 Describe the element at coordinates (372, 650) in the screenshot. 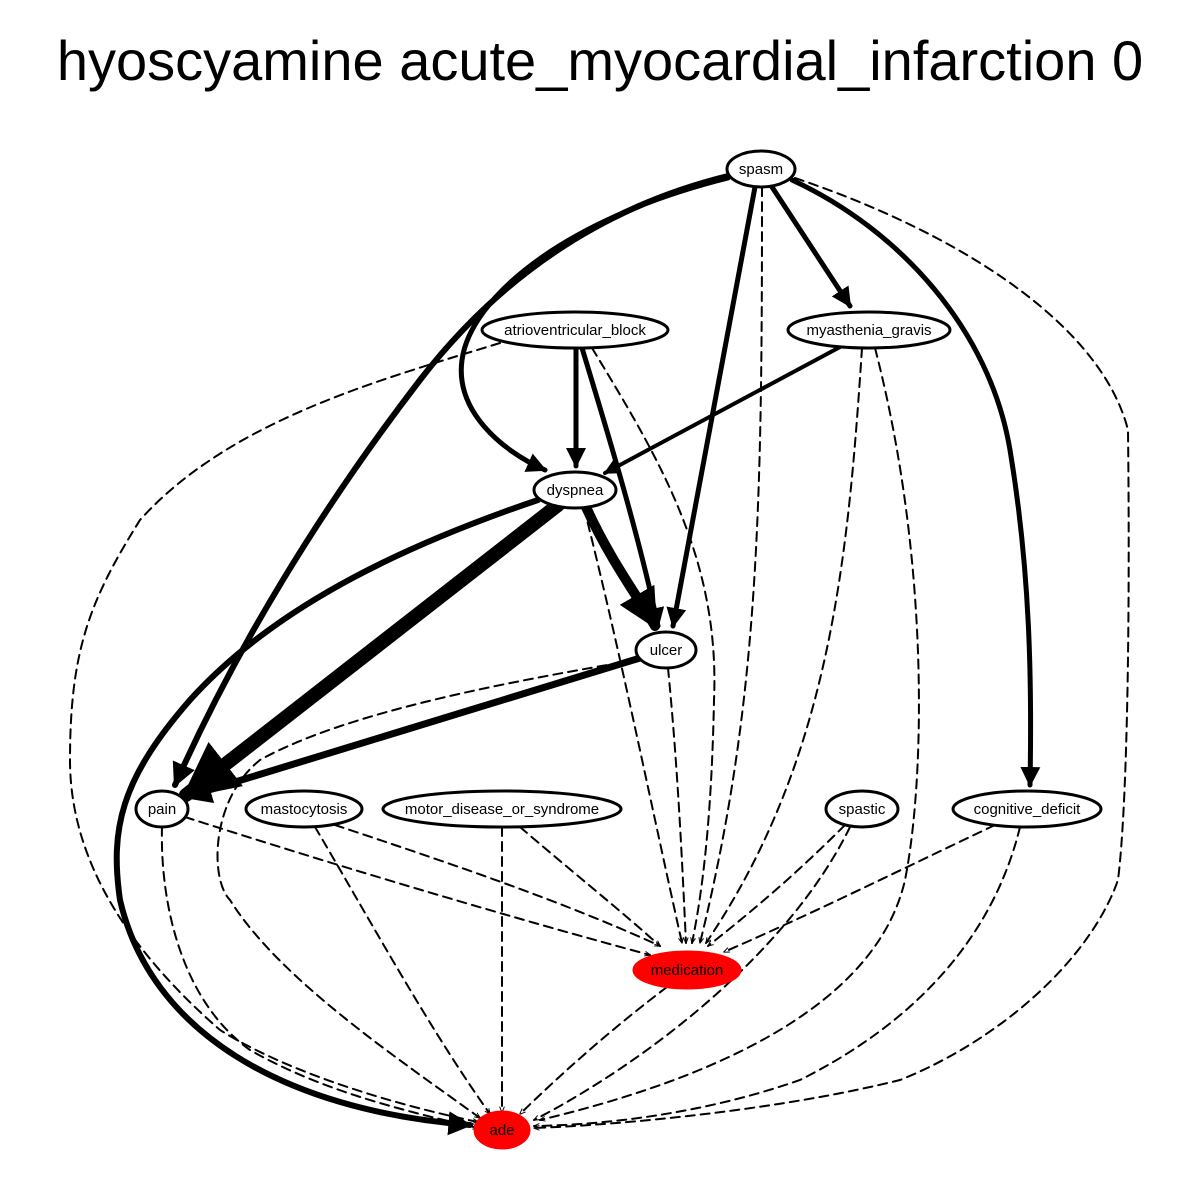

I see `edge-dyspnea-to-pain` at that location.